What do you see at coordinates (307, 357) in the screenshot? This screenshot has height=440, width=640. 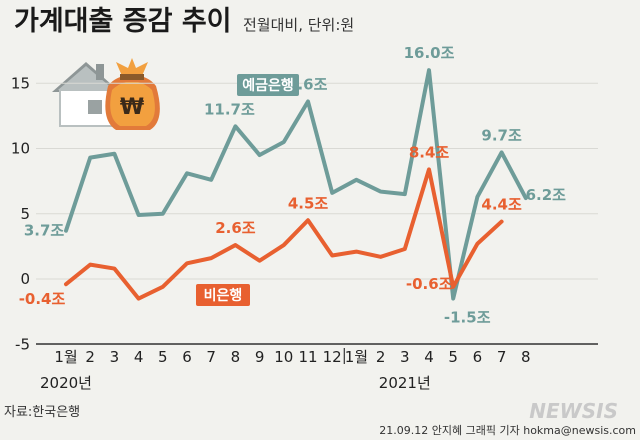 I see `x-tick-label: 11` at bounding box center [307, 357].